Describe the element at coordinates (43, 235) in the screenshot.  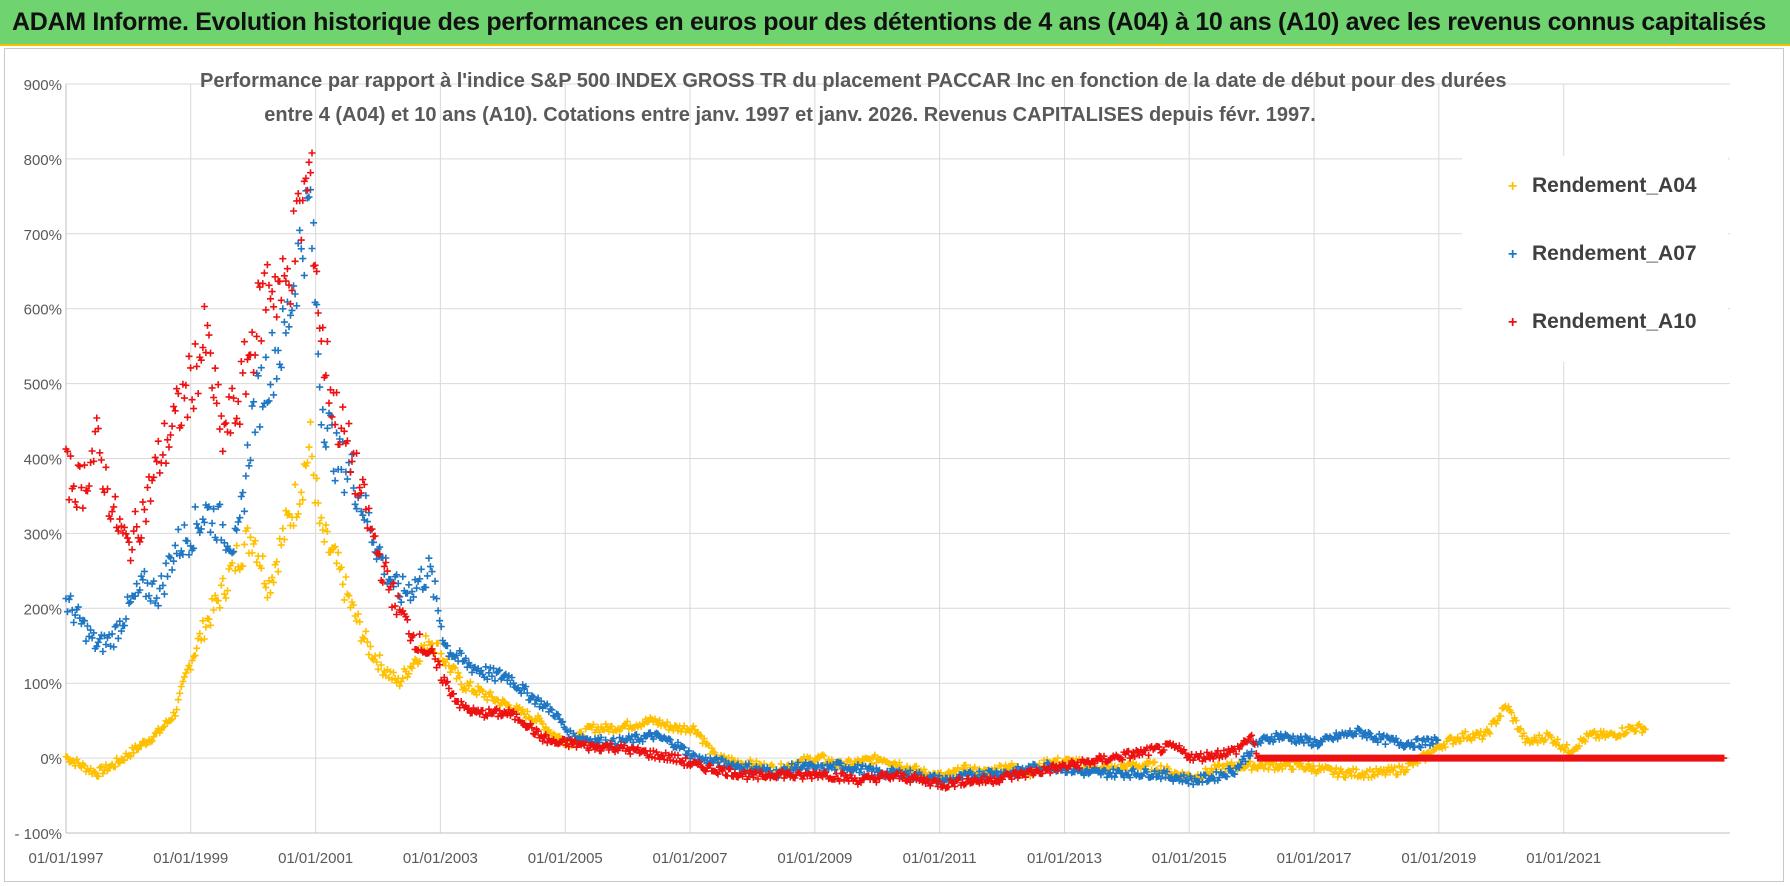
I see `y-tick-label: 700%` at that location.